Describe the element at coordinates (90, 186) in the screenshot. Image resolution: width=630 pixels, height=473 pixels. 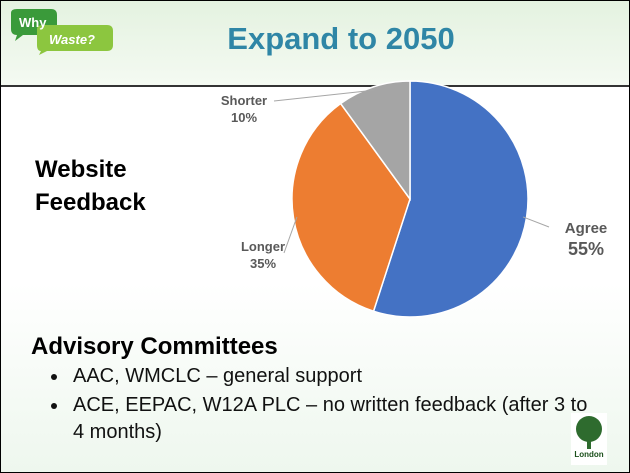
I see `heading: Website Feedback` at that location.